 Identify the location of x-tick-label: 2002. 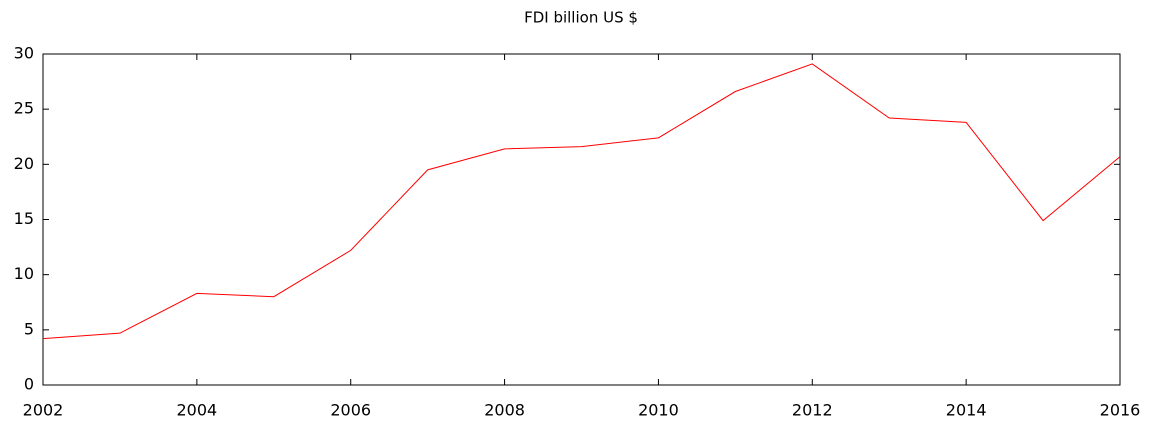
(43, 410).